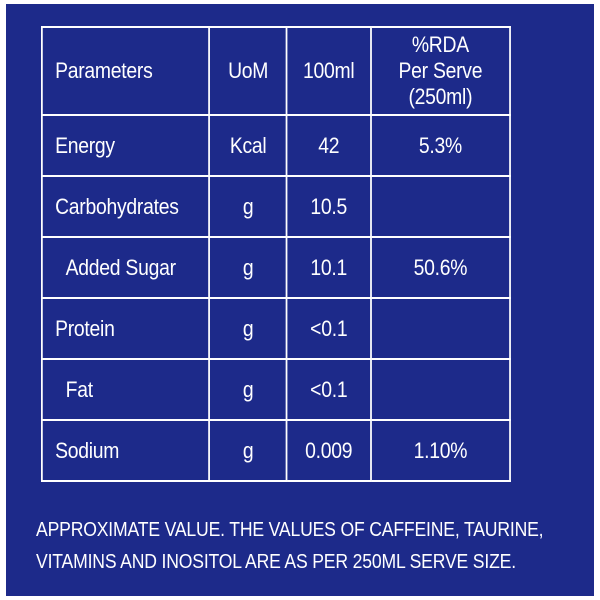 The height and width of the screenshot is (600, 600). I want to click on row-parameter: Sodium, so click(125, 450).